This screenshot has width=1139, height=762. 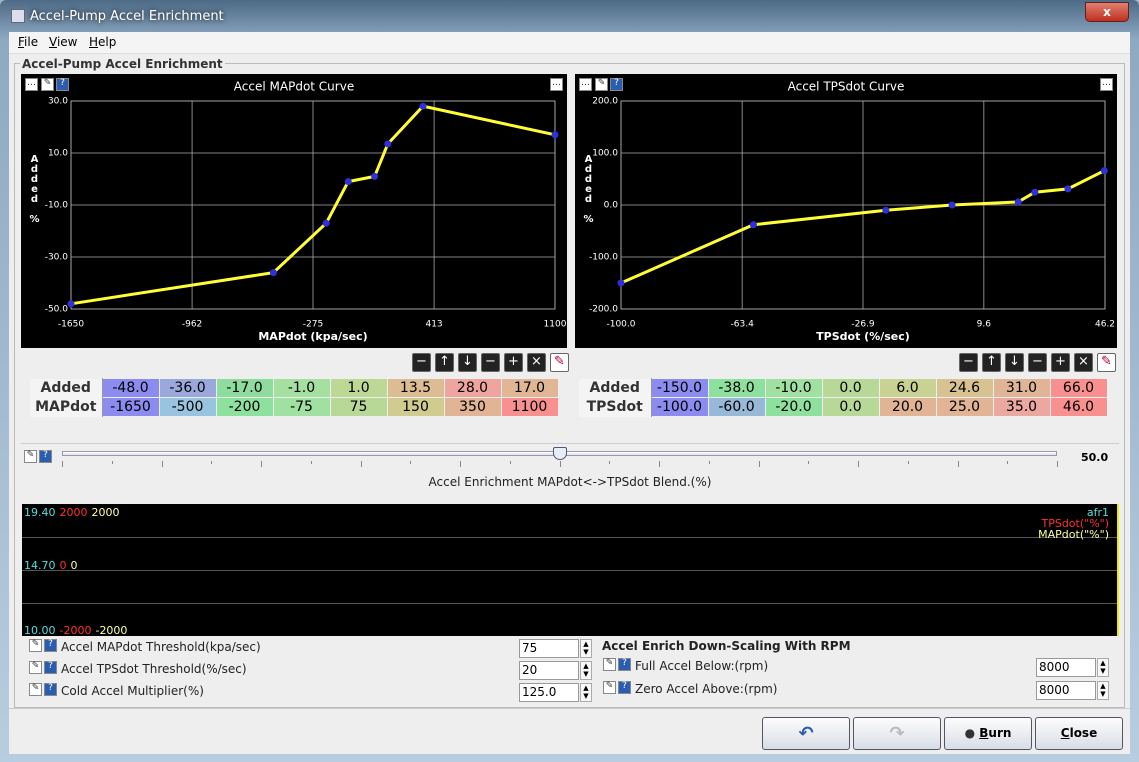 What do you see at coordinates (28, 42) in the screenshot?
I see `menu-item: File` at bounding box center [28, 42].